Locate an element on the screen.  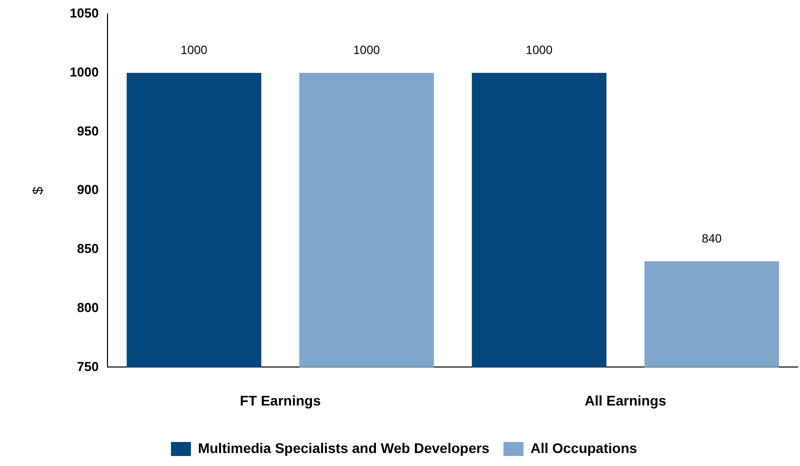
y-tick-label: 900 is located at coordinates (88, 190).